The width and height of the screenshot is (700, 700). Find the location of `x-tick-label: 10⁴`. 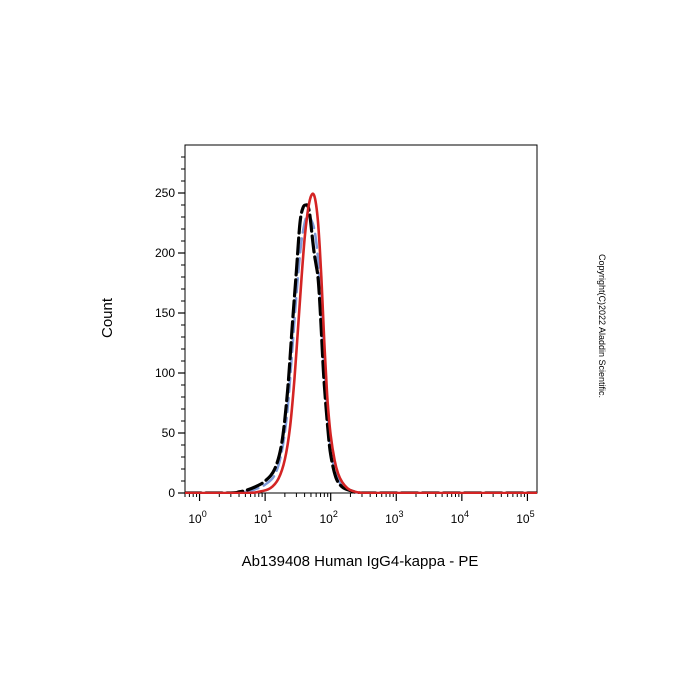

x-tick-label: 10⁴ is located at coordinates (460, 517).